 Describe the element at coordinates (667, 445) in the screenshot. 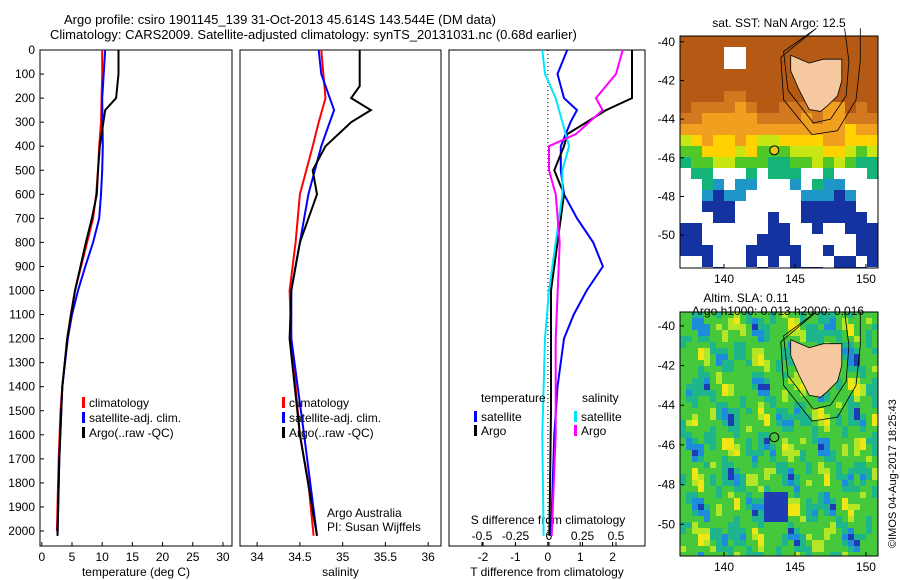

I see `map-y-tick-label: -46` at that location.